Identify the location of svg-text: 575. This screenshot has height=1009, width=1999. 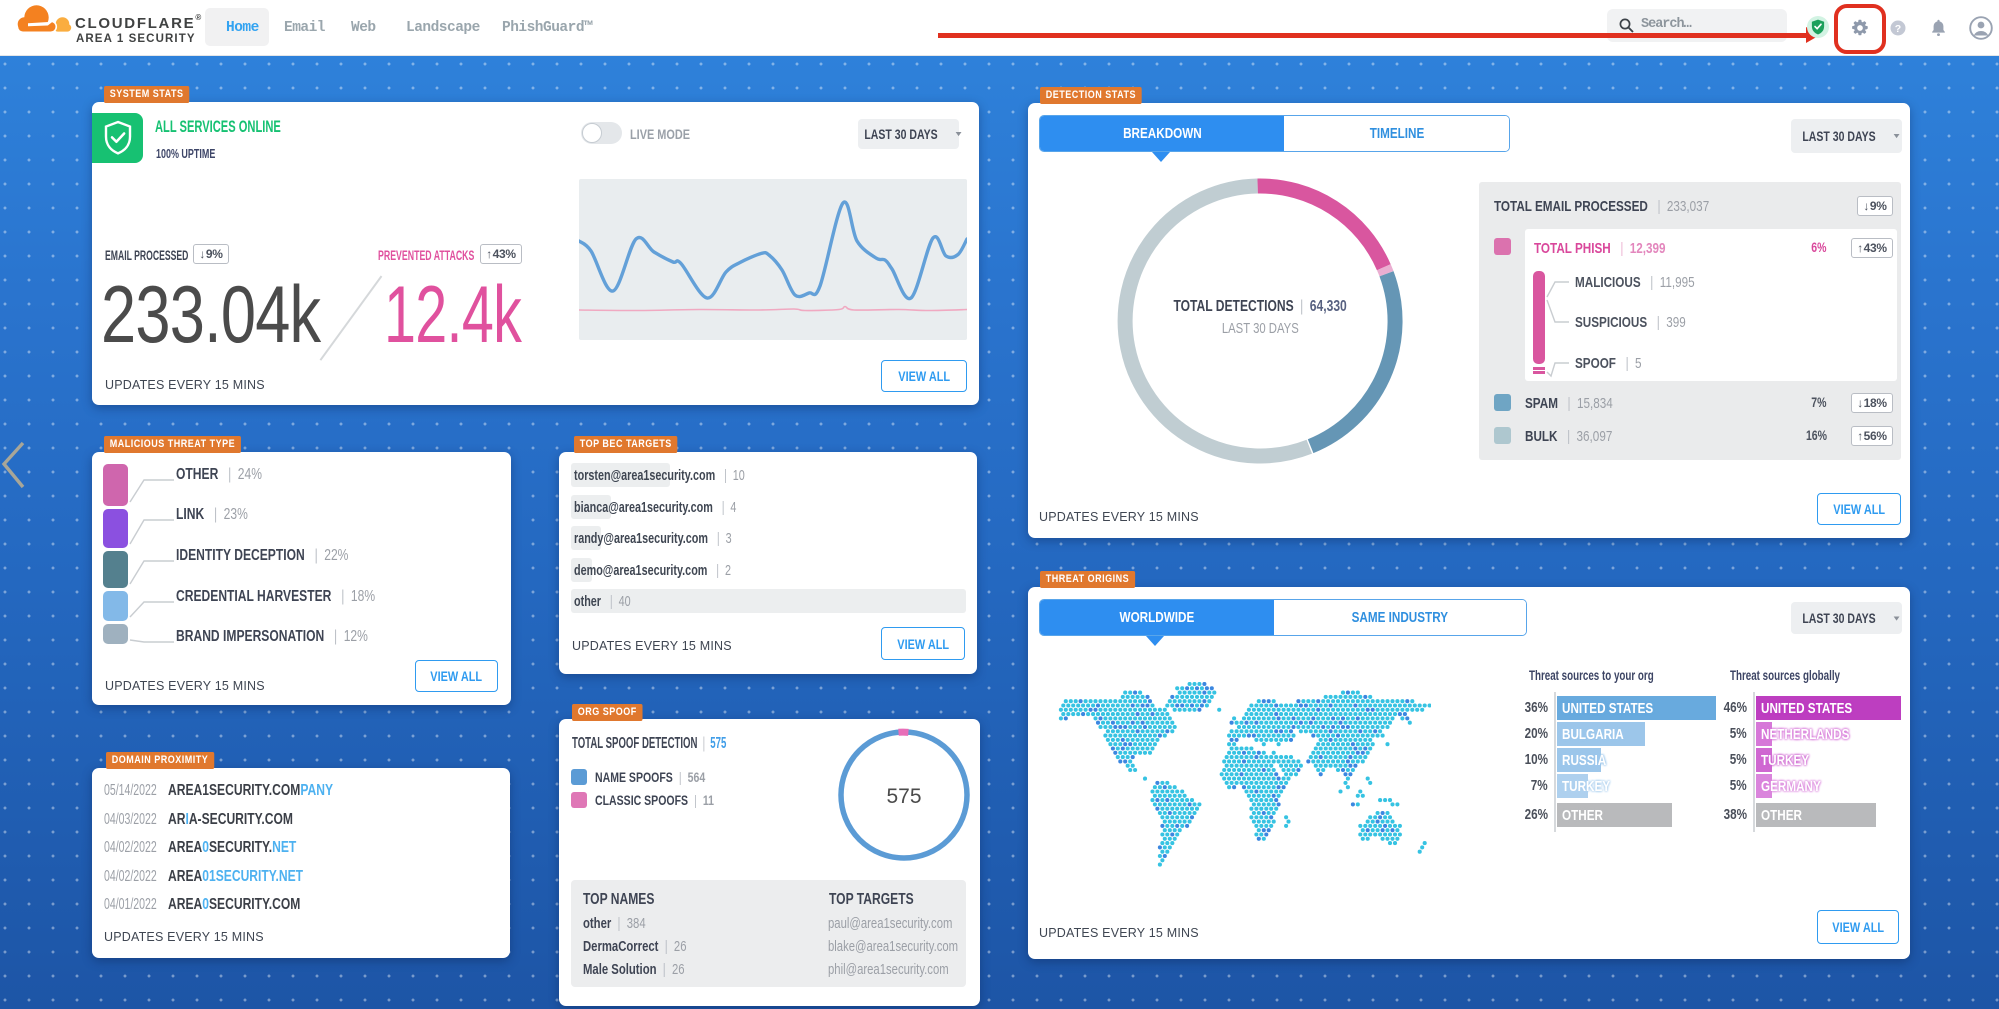
(903, 796).